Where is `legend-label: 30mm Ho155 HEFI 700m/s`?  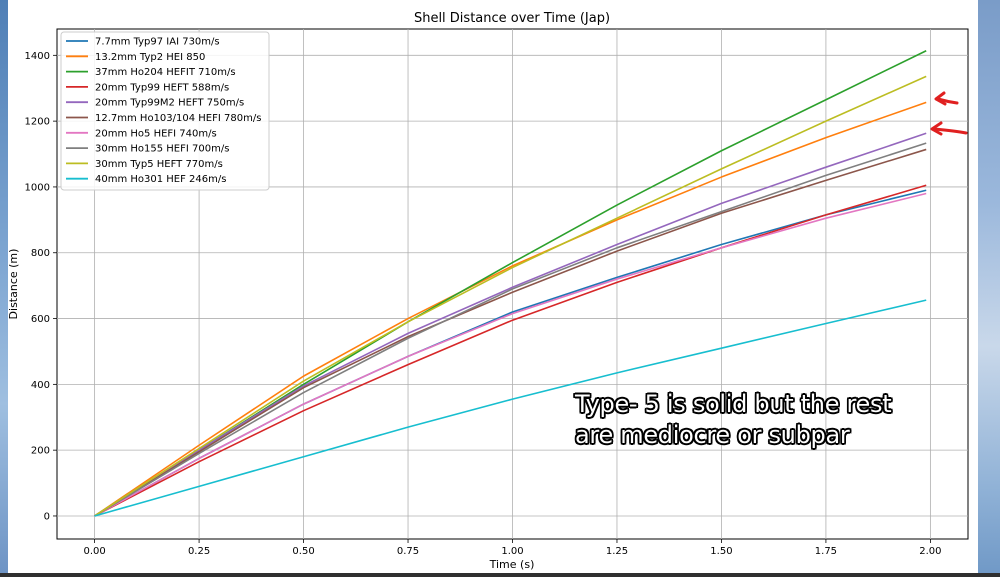 legend-label: 30mm Ho155 HEFI 700m/s is located at coordinates (162, 149).